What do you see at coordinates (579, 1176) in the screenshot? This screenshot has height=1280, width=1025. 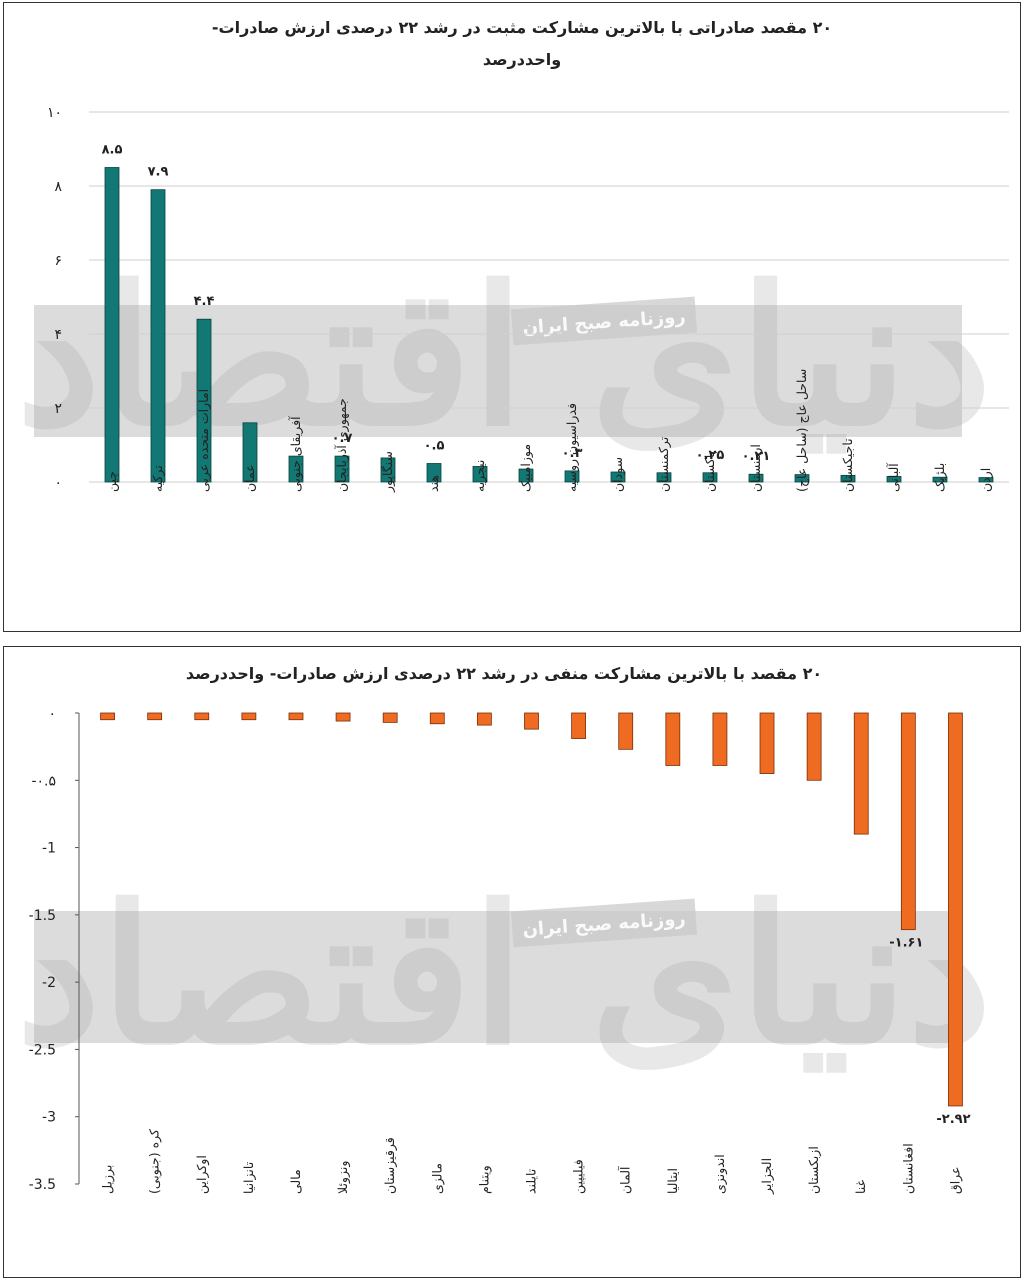 I see `category-label: فیلیپین` at bounding box center [579, 1176].